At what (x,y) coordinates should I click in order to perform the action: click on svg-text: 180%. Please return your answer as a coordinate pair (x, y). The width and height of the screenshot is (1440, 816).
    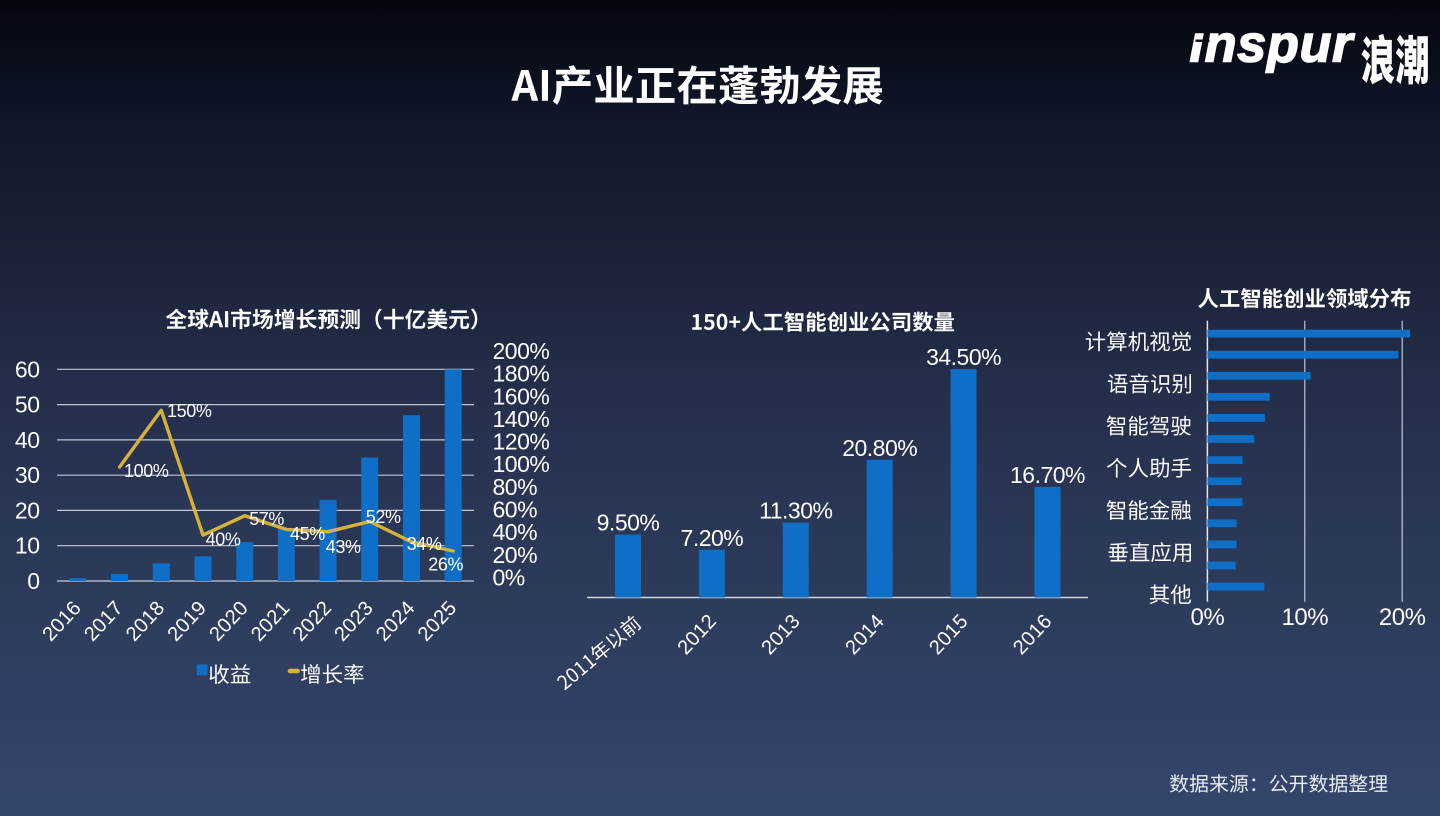
    Looking at the image, I should click on (521, 374).